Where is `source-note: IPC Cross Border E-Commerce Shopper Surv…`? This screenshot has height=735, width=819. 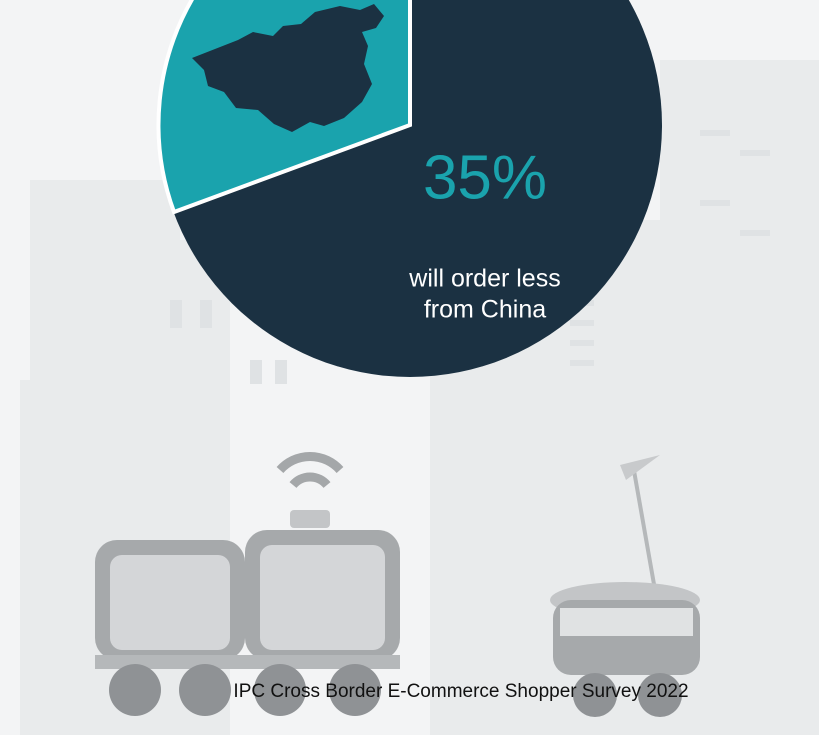 source-note: IPC Cross Border E-Commerce Shopper Surv… is located at coordinates (460, 691).